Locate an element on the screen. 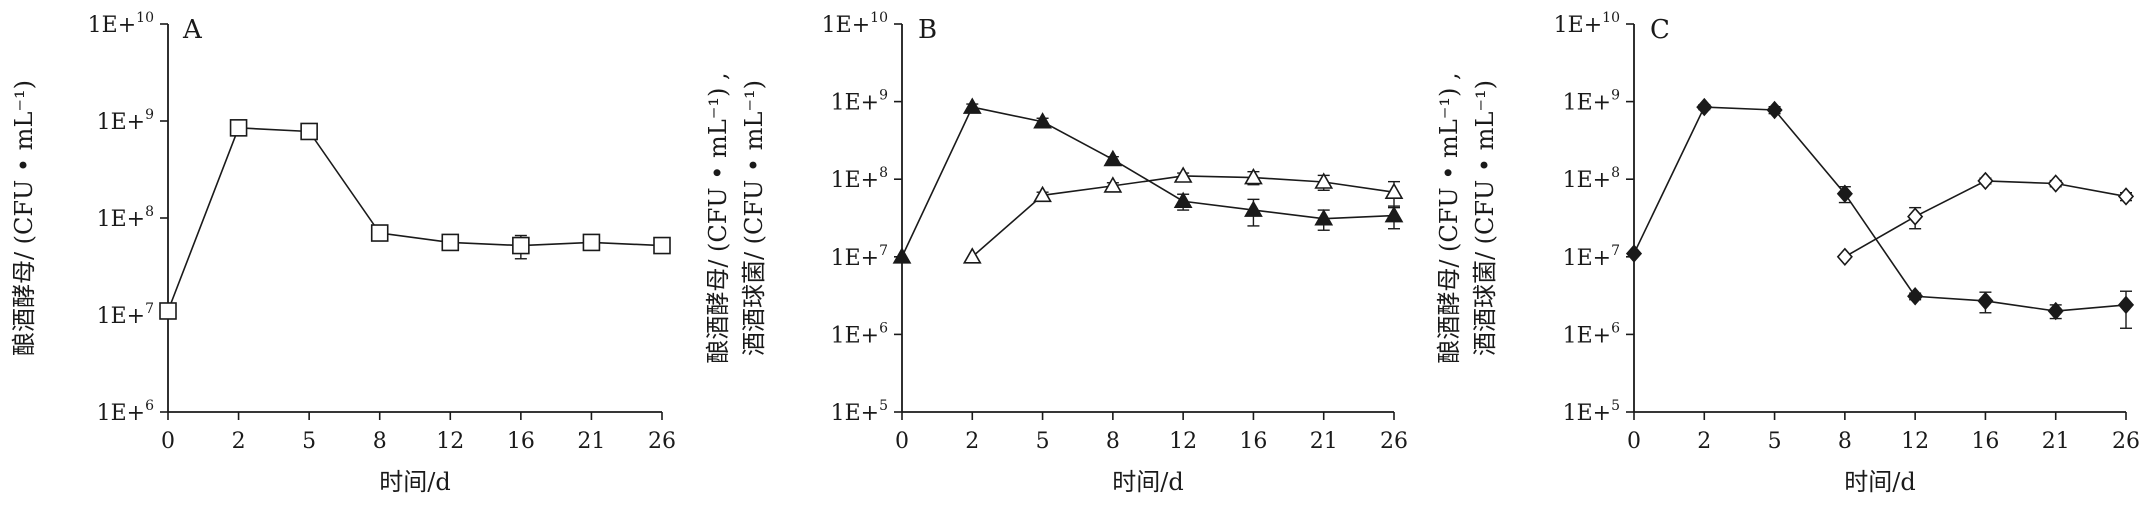  series-square-open is located at coordinates (415, 219).